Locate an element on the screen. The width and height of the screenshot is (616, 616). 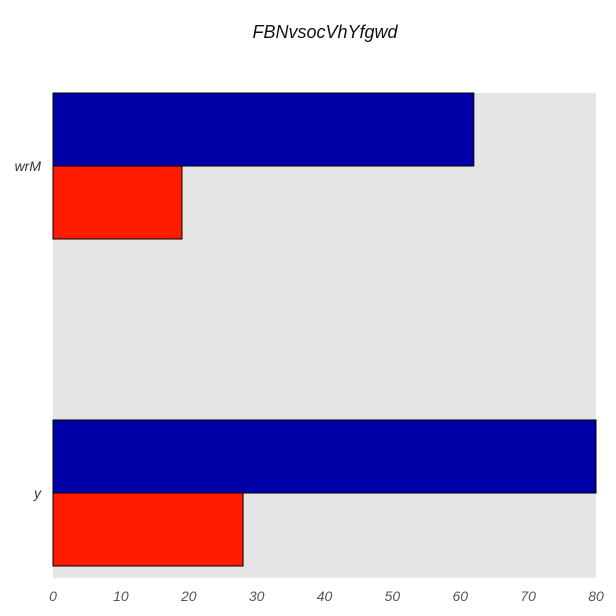
category-labels: wrM y is located at coordinates (28, 329).